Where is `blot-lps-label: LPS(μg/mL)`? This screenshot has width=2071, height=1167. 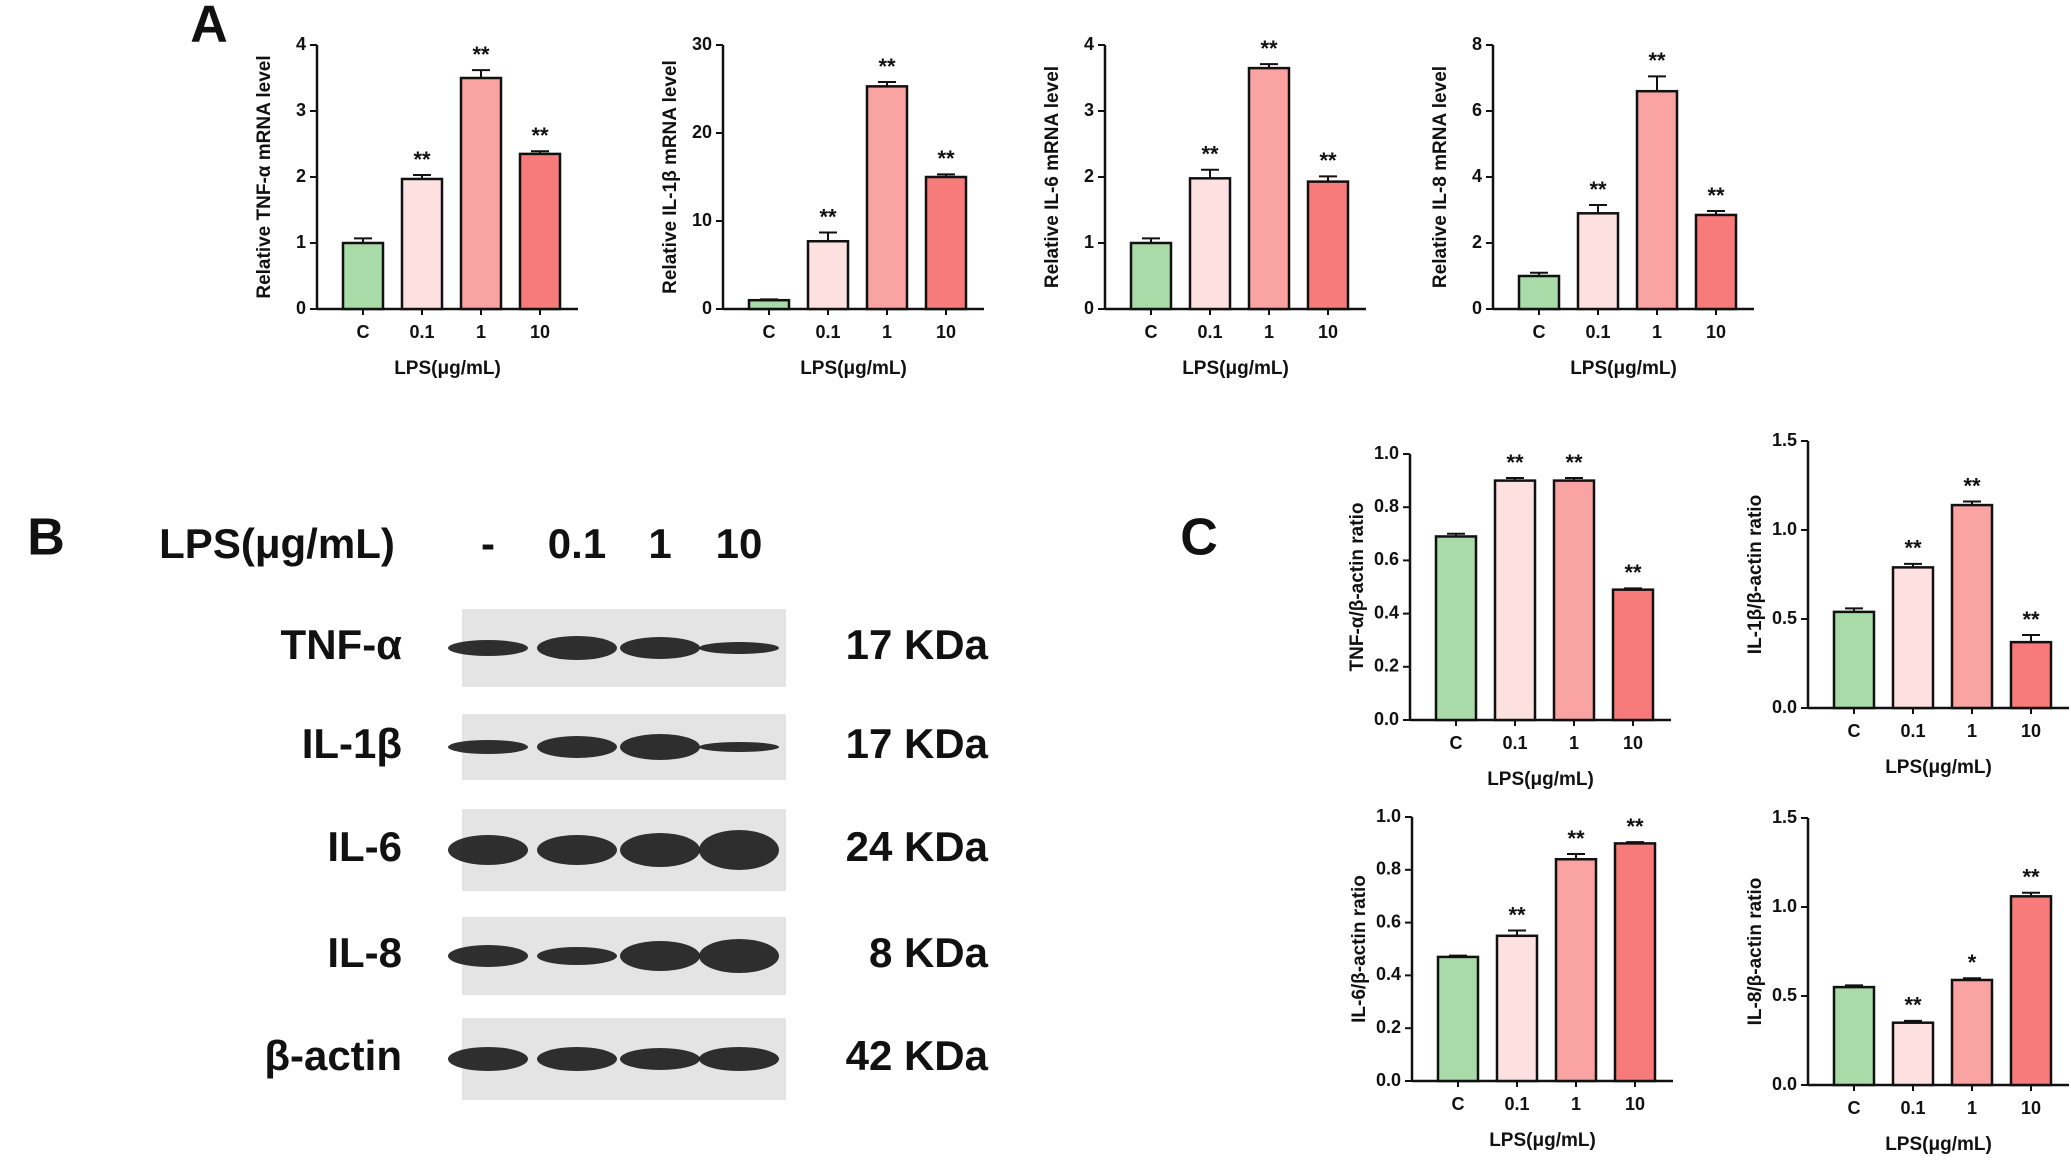
blot-lps-label: LPS(μg/mL) is located at coordinates (277, 543).